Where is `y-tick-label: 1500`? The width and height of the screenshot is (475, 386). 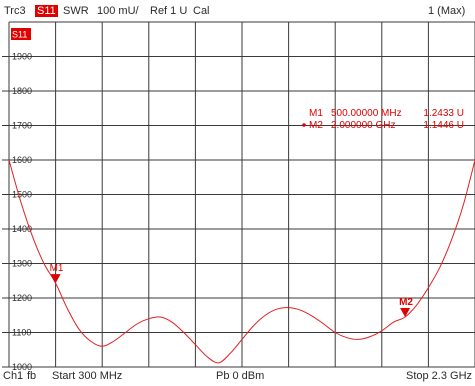
y-tick-label: 1500 is located at coordinates (22, 195).